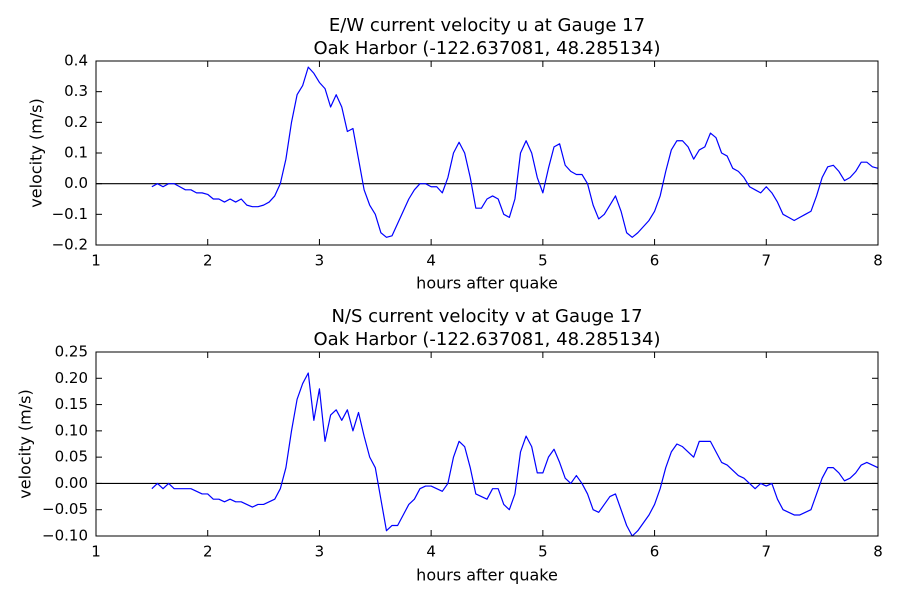  Describe the element at coordinates (71, 483) in the screenshot. I see `y-tick-label: 0.00` at that location.